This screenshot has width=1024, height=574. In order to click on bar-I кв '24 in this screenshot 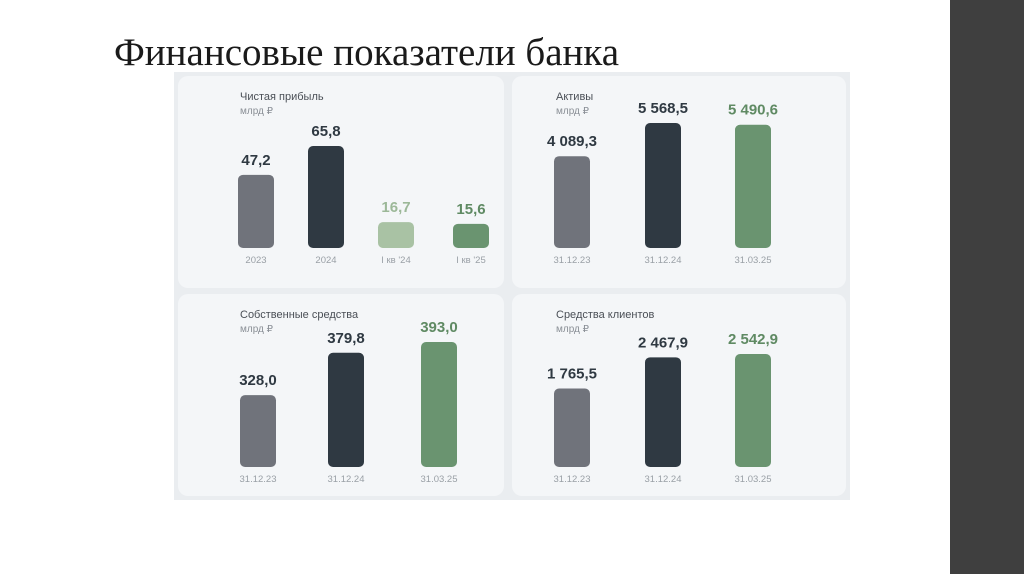, I will do `click(396, 235)`.